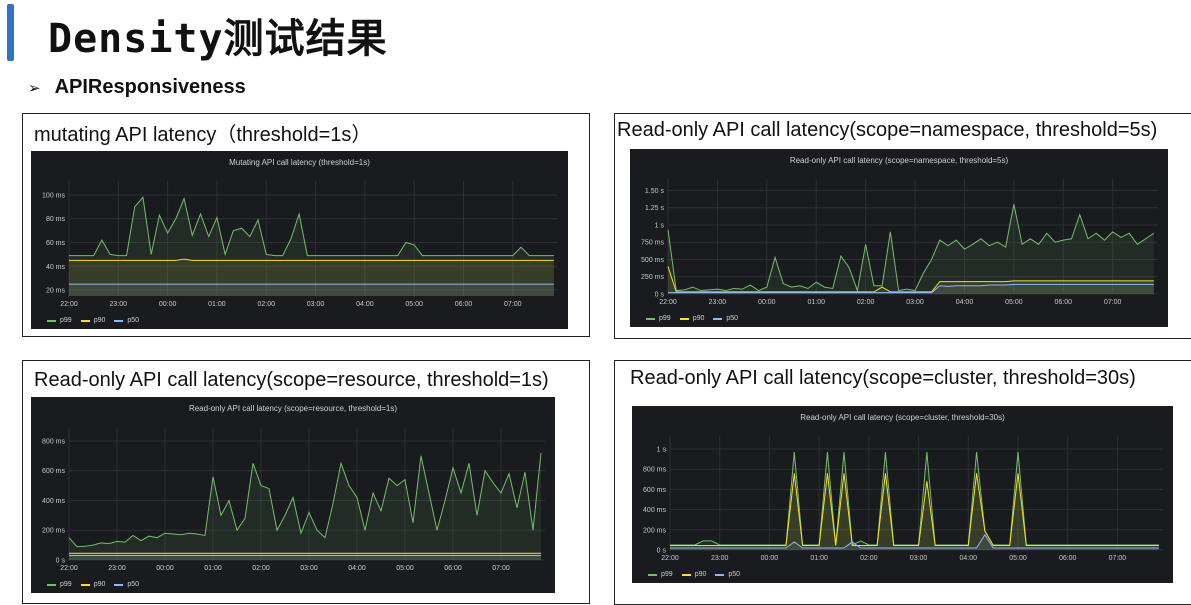  Describe the element at coordinates (652, 277) in the screenshot. I see `y-tick-label: 250 ms` at that location.